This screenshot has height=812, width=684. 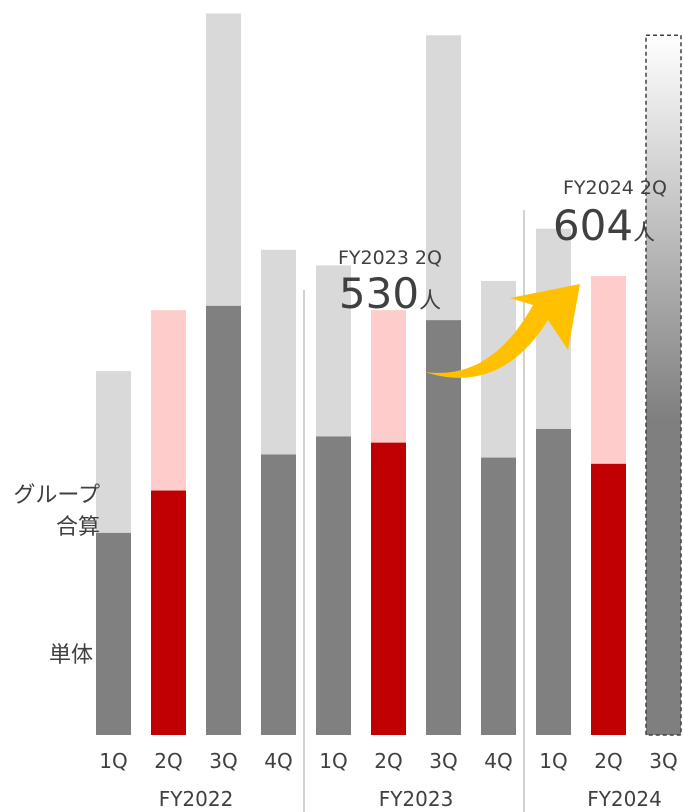 I want to click on series-label-group-line2: 合算, so click(x=78, y=527).